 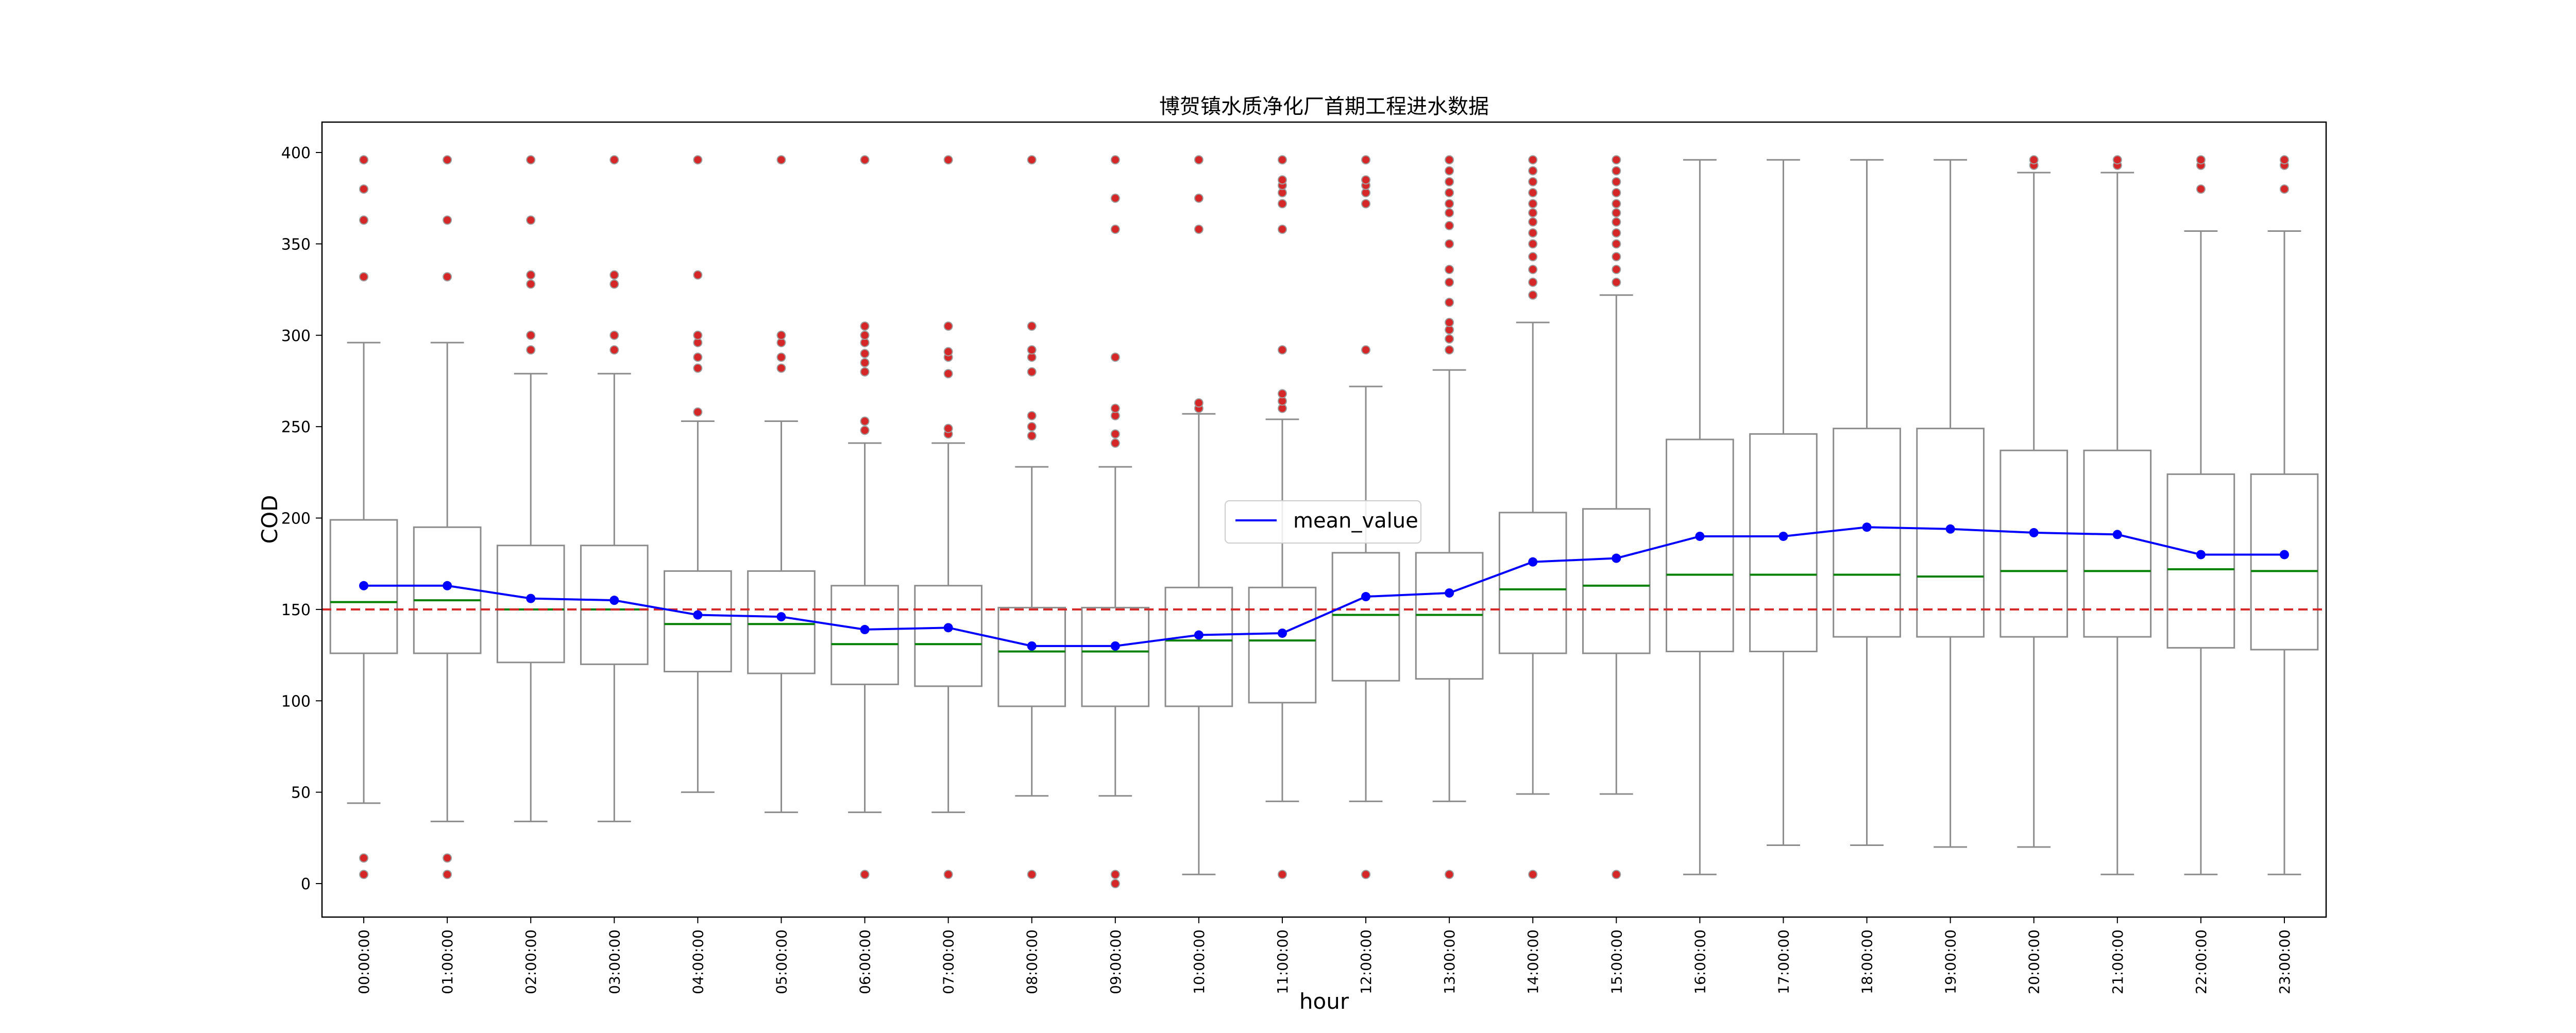 What do you see at coordinates (1324, 1002) in the screenshot?
I see `x-axis-label: hour` at bounding box center [1324, 1002].